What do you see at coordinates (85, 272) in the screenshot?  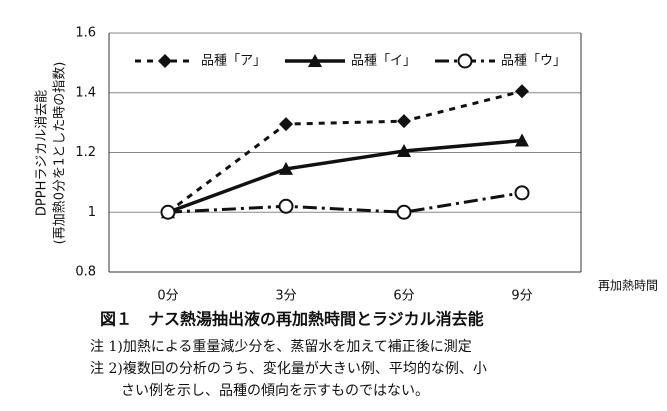 I see `y-tick-label: 0.8` at bounding box center [85, 272].